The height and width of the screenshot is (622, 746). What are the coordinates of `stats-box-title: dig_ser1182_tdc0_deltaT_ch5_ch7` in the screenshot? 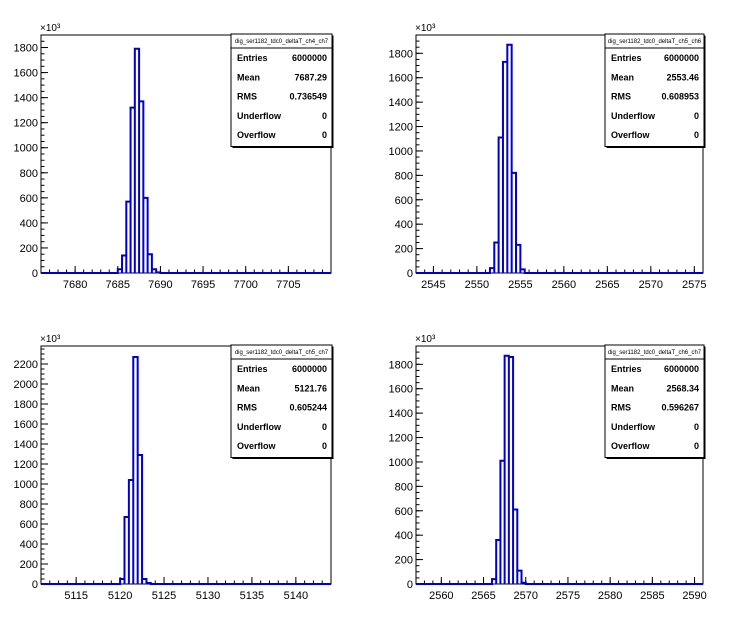 It's located at (282, 353).